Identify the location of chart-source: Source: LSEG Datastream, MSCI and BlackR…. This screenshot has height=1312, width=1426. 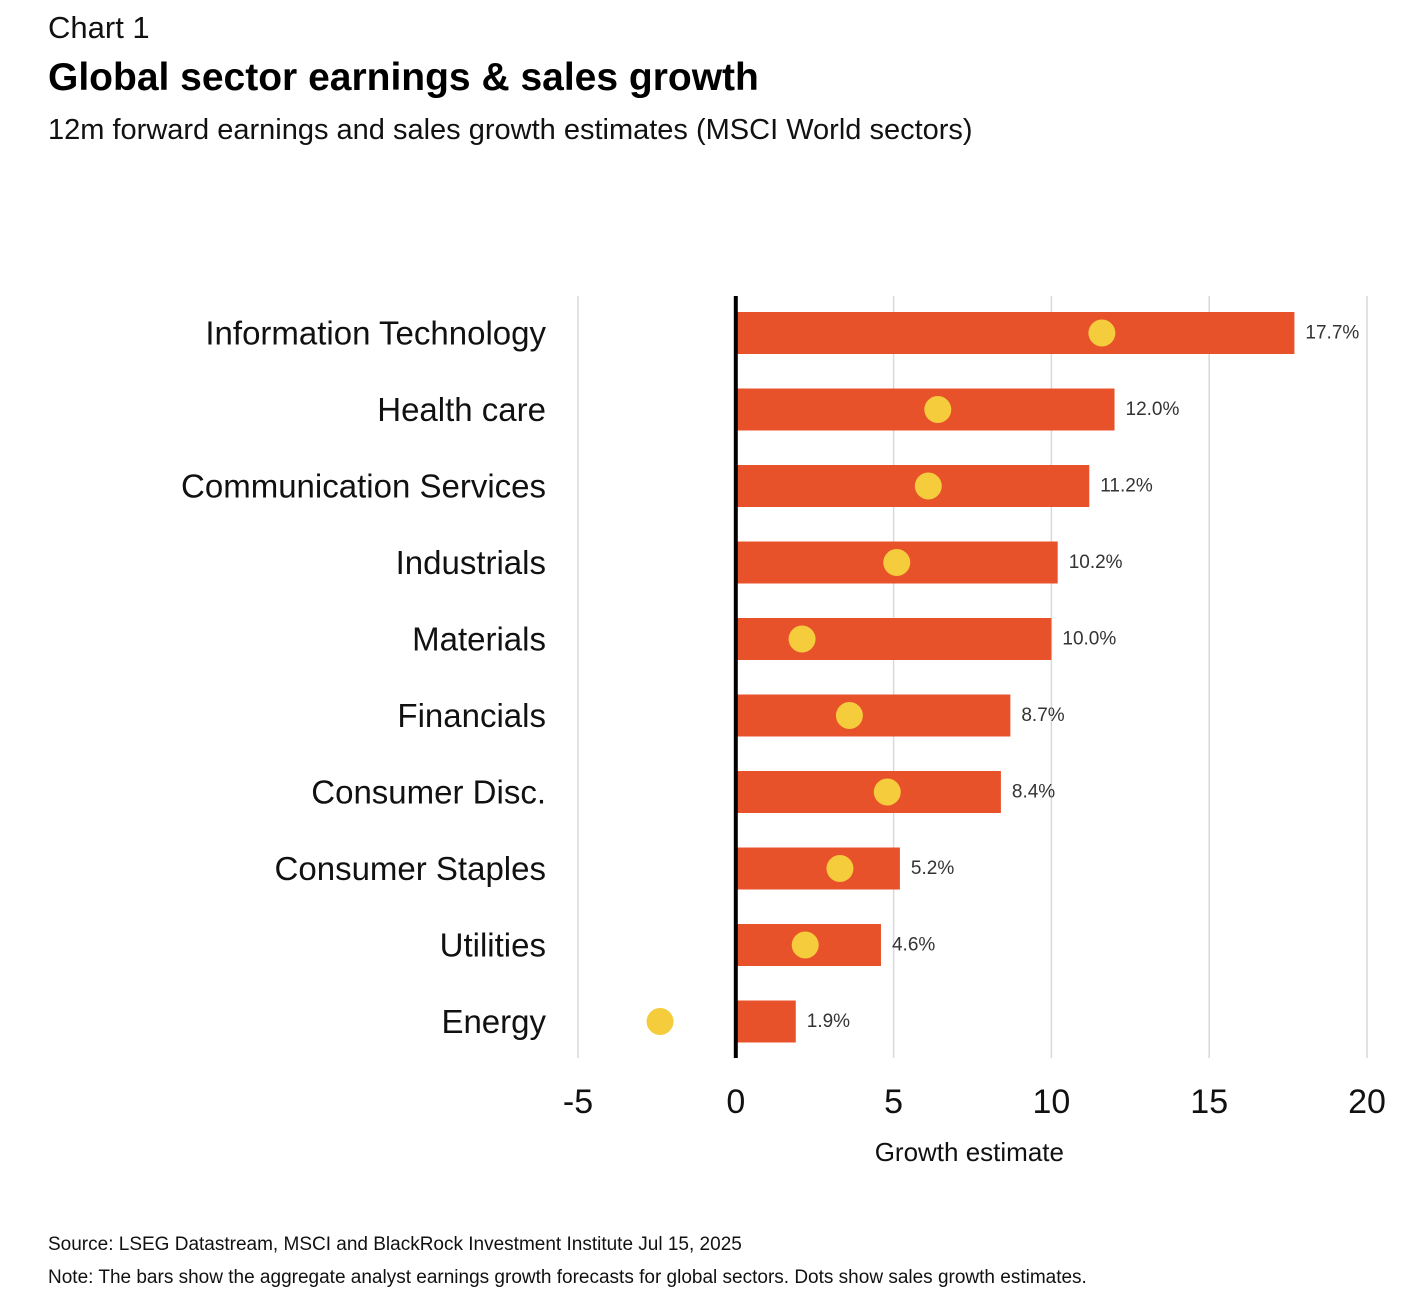
(395, 1244).